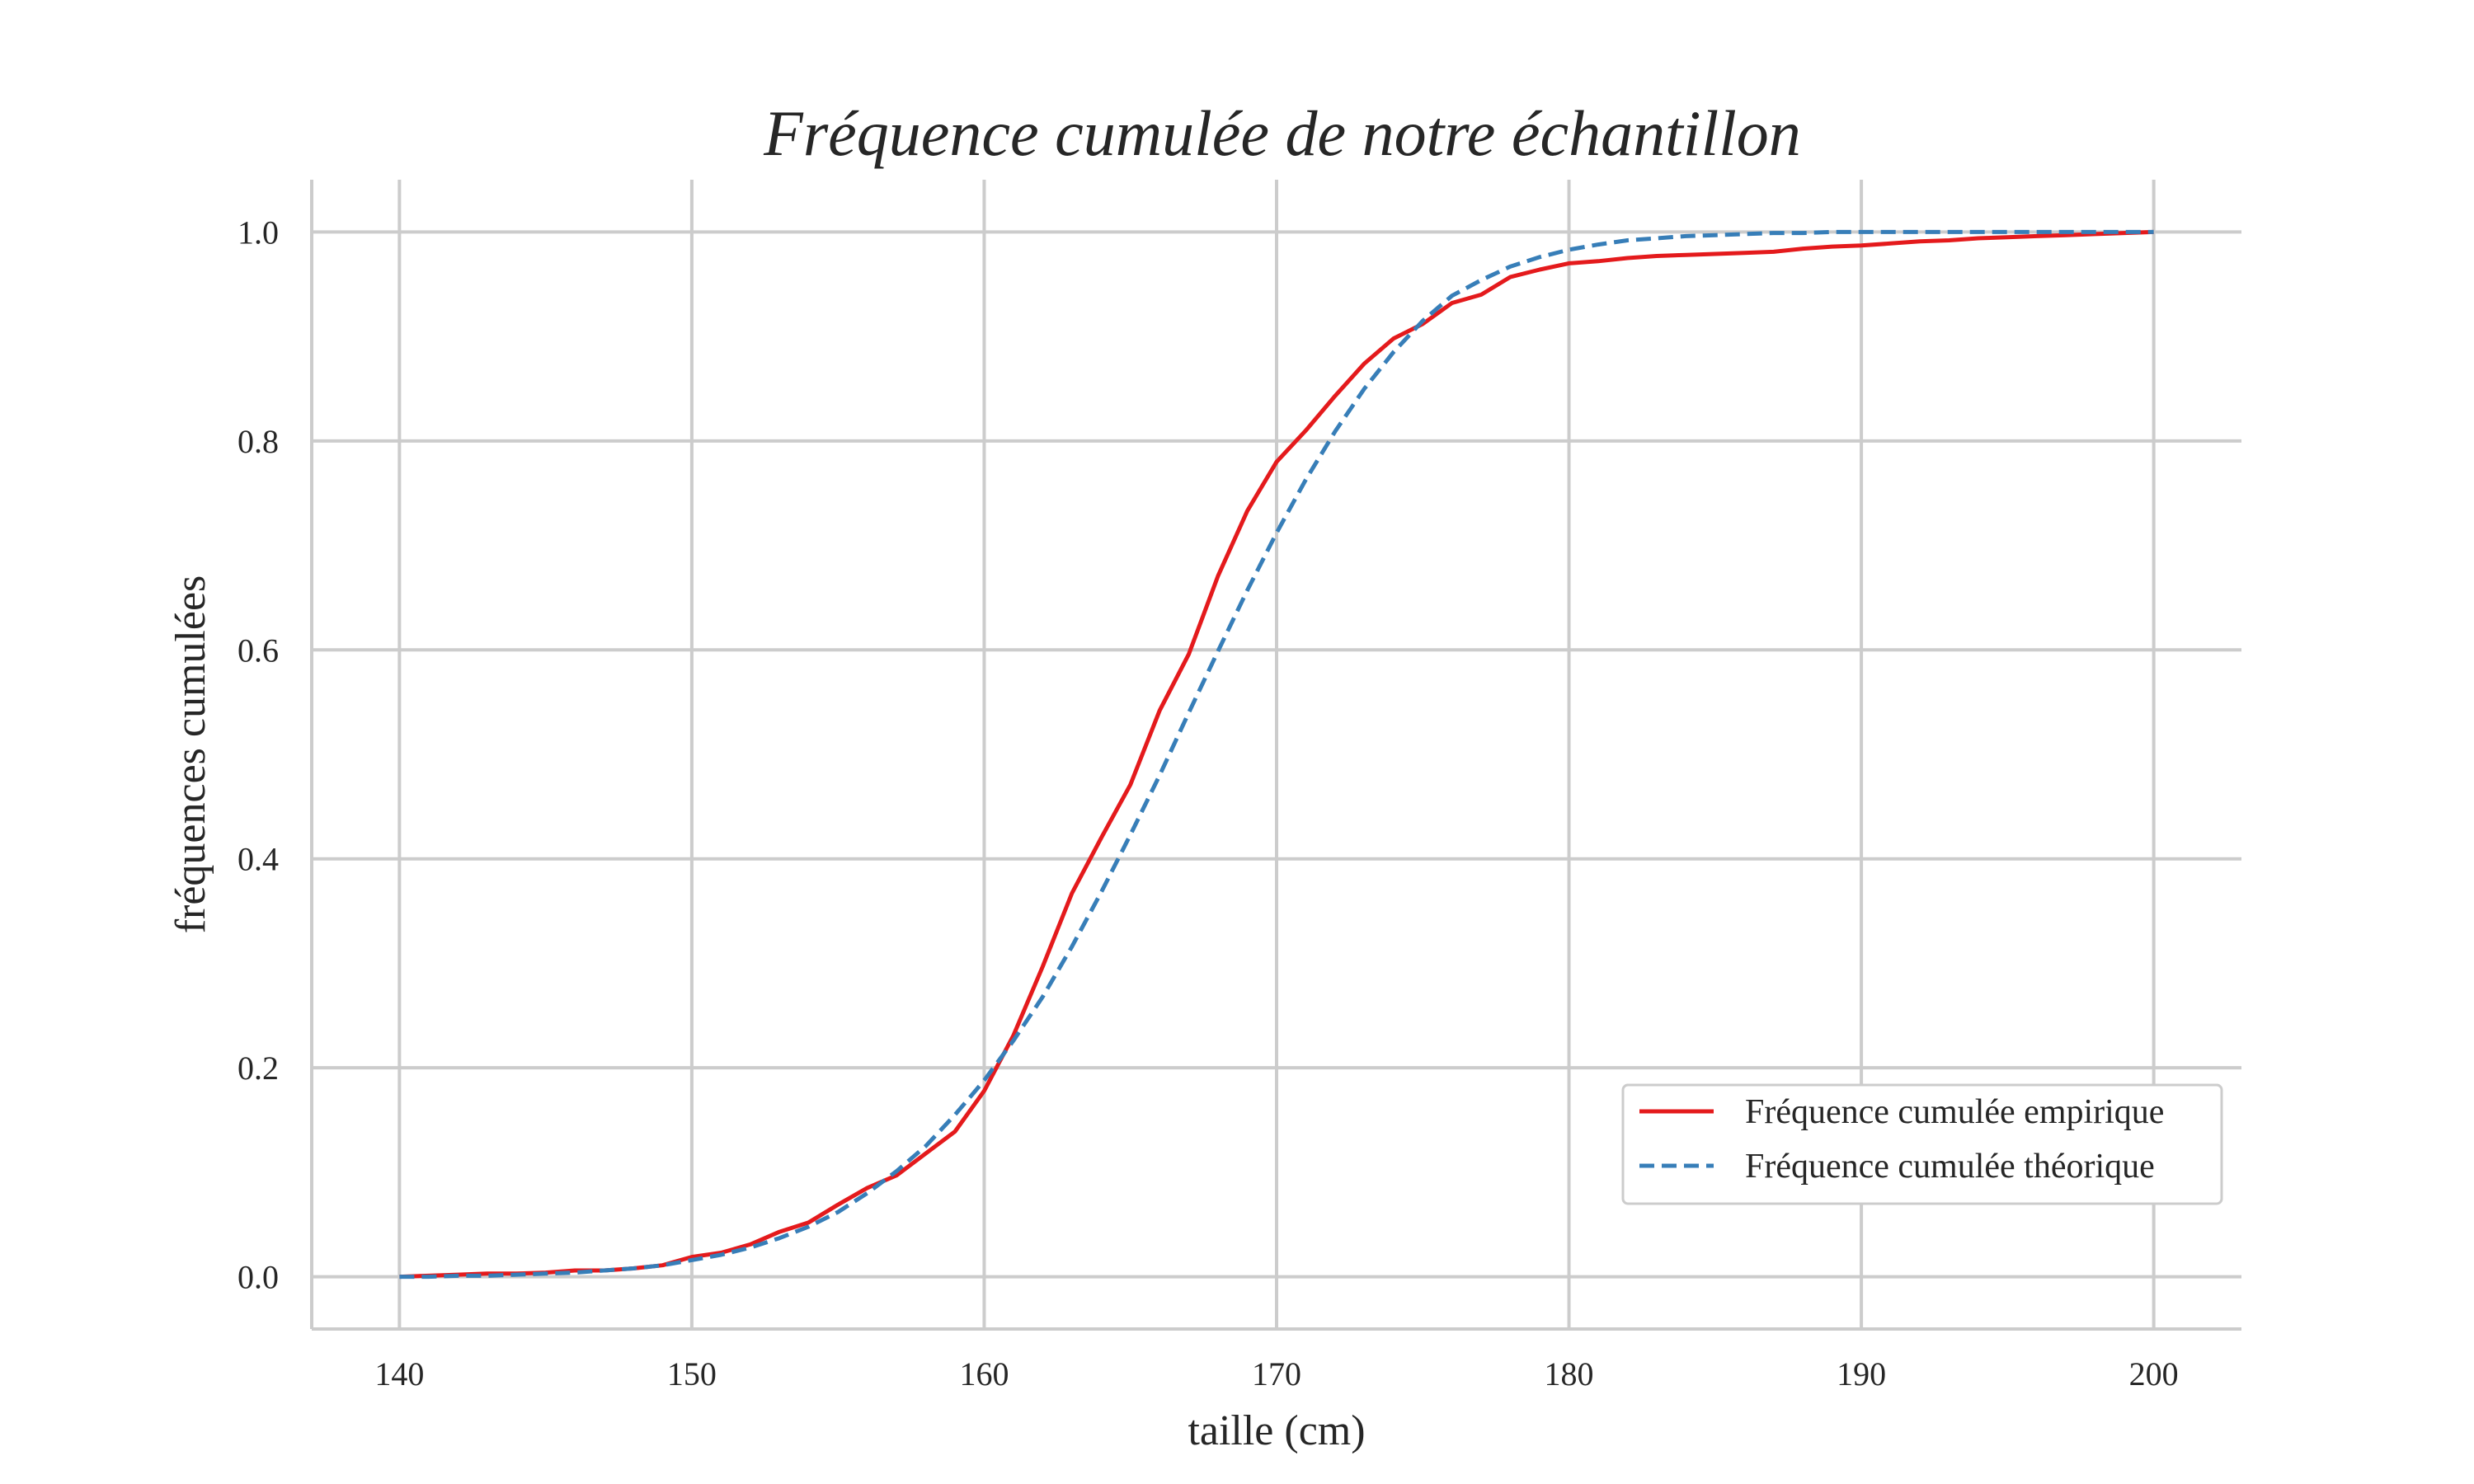  Describe the element at coordinates (399, 1373) in the screenshot. I see `x-tick-label: 140` at that location.